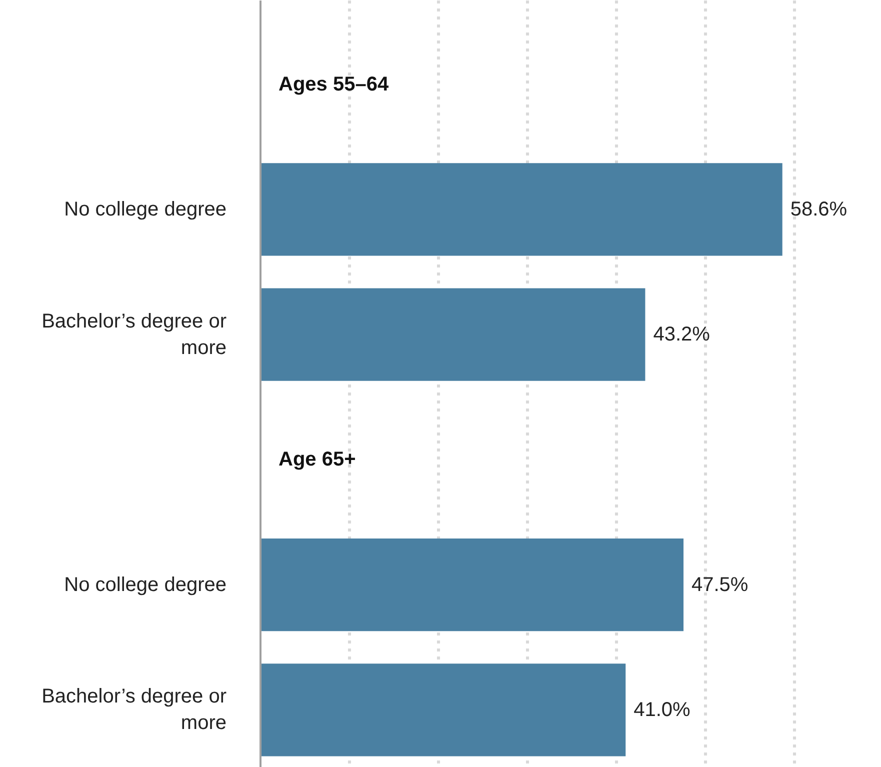 The height and width of the screenshot is (767, 881). I want to click on data-label: 47.5%, so click(720, 585).